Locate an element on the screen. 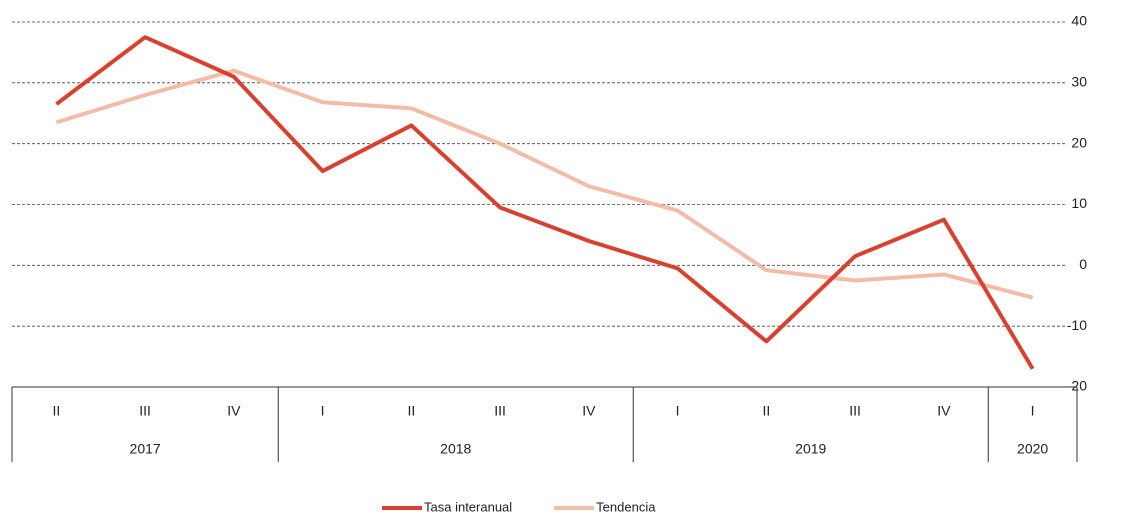 The height and width of the screenshot is (517, 1121). y-tick-label: 40 is located at coordinates (1079, 21).